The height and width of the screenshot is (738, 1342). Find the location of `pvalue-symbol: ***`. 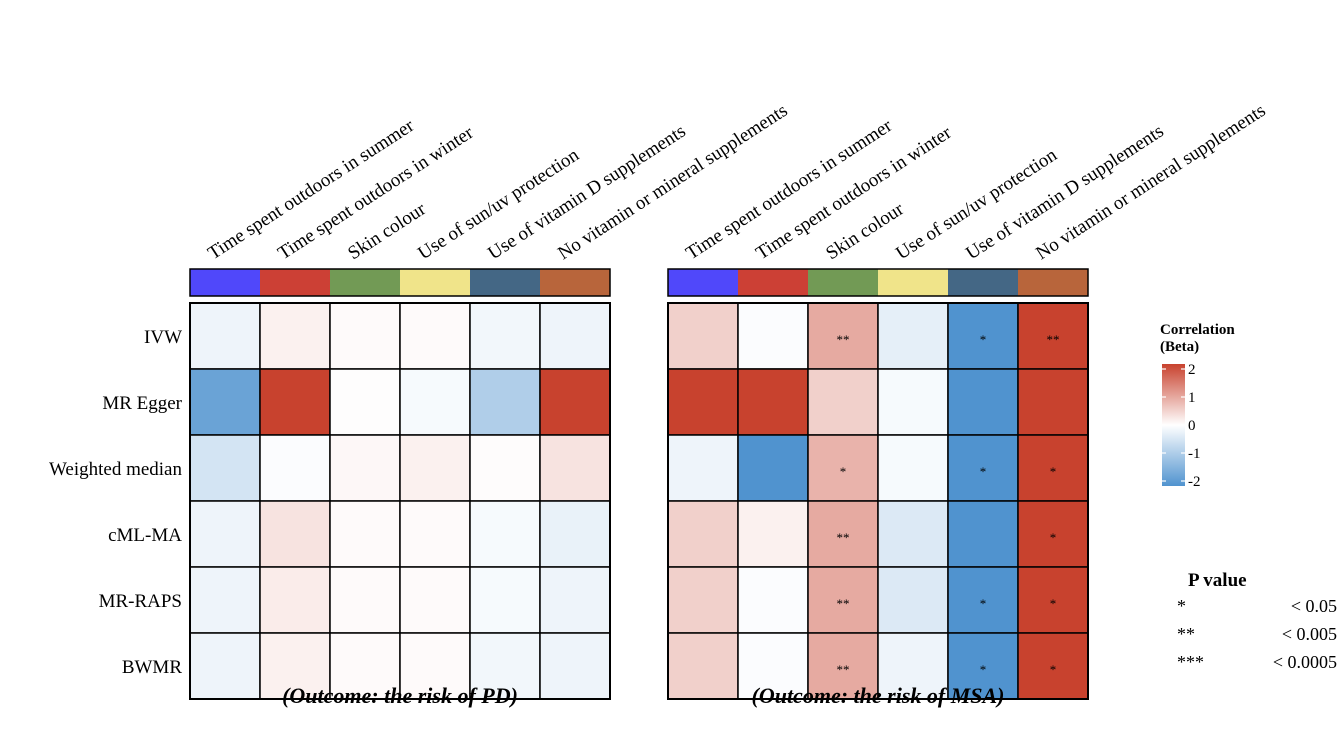

pvalue-symbol: *** is located at coordinates (1190, 662).